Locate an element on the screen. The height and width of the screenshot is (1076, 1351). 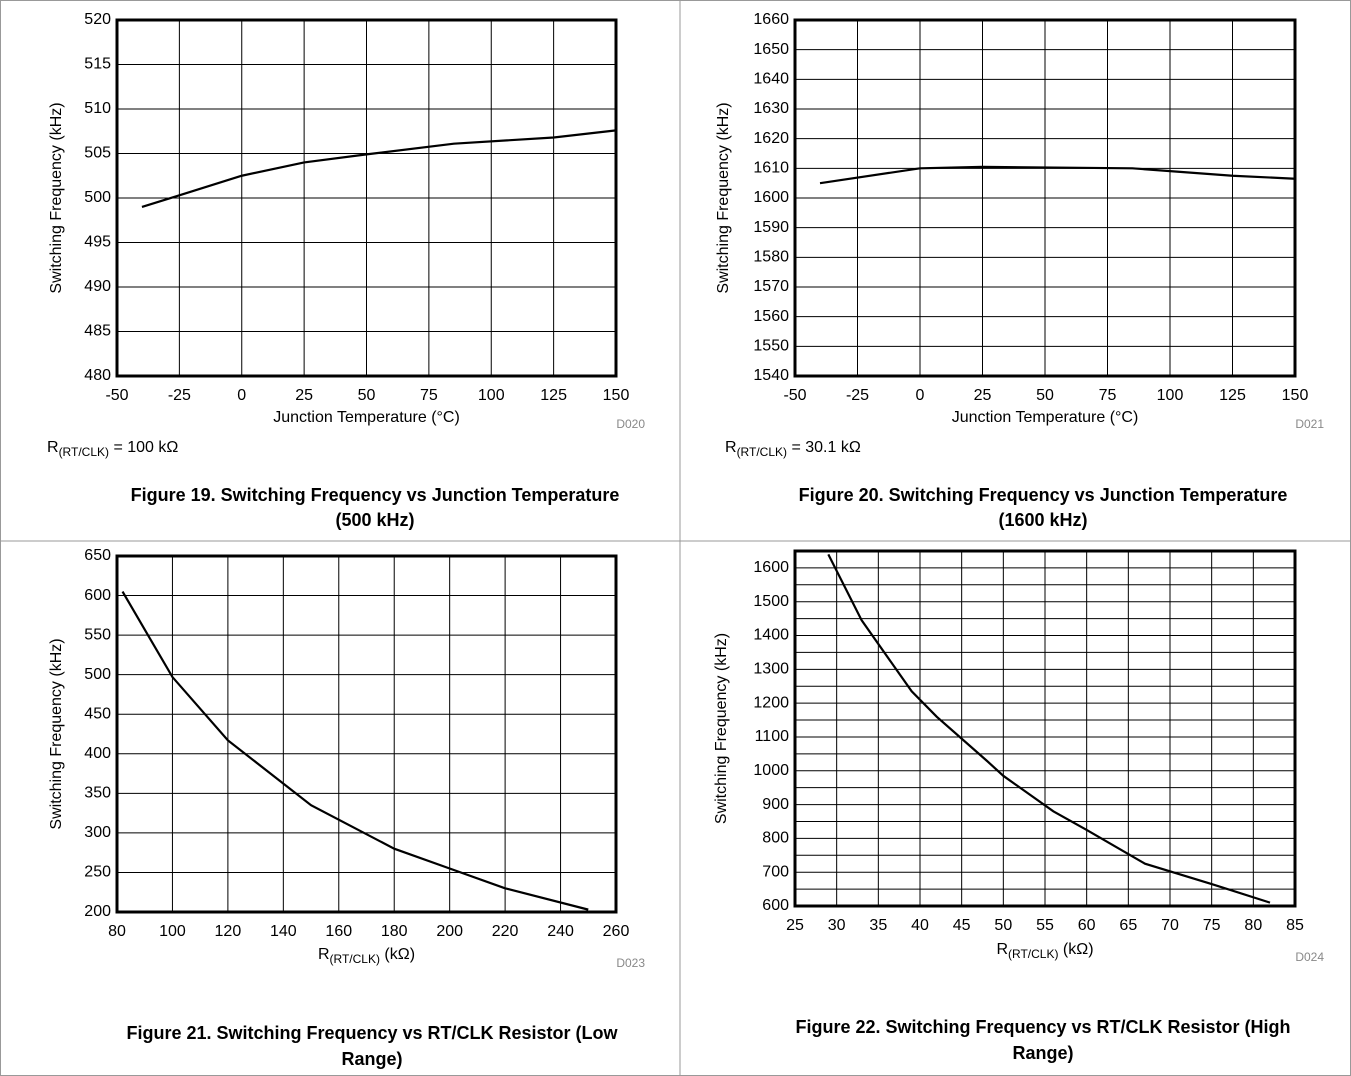
y-tick-label: 450 is located at coordinates (97, 713).